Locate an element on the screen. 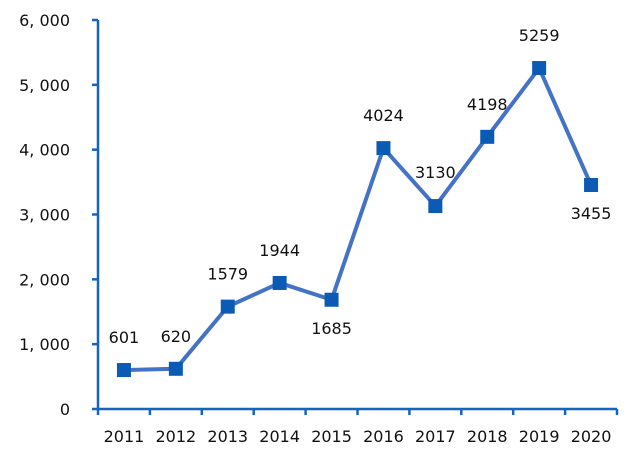  x-axis: 2011 2012 2013 2014 2015 2016 2017 2018 2019 2020 is located at coordinates (357, 426).